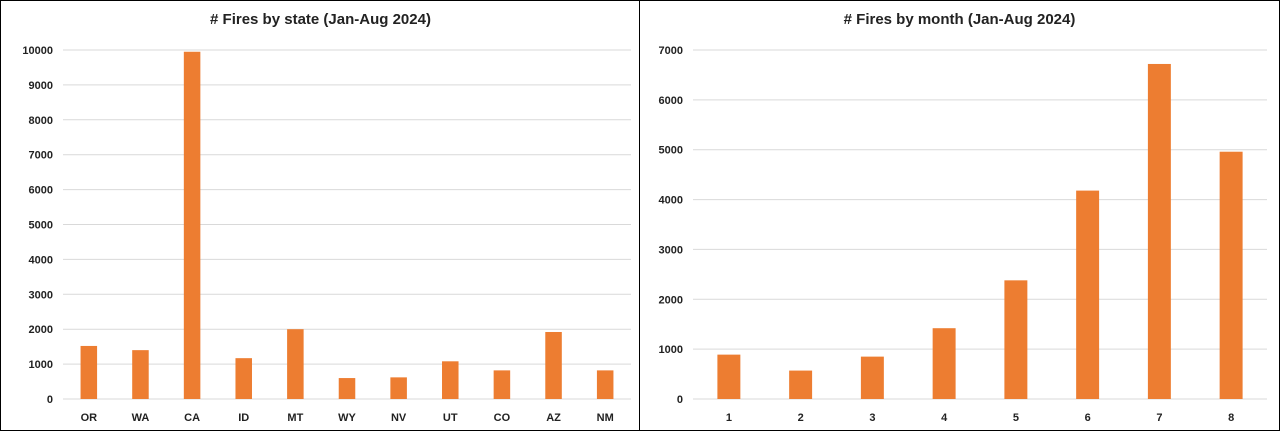 This screenshot has height=432, width=1280. What do you see at coordinates (89, 372) in the screenshot?
I see `bar-or` at bounding box center [89, 372].